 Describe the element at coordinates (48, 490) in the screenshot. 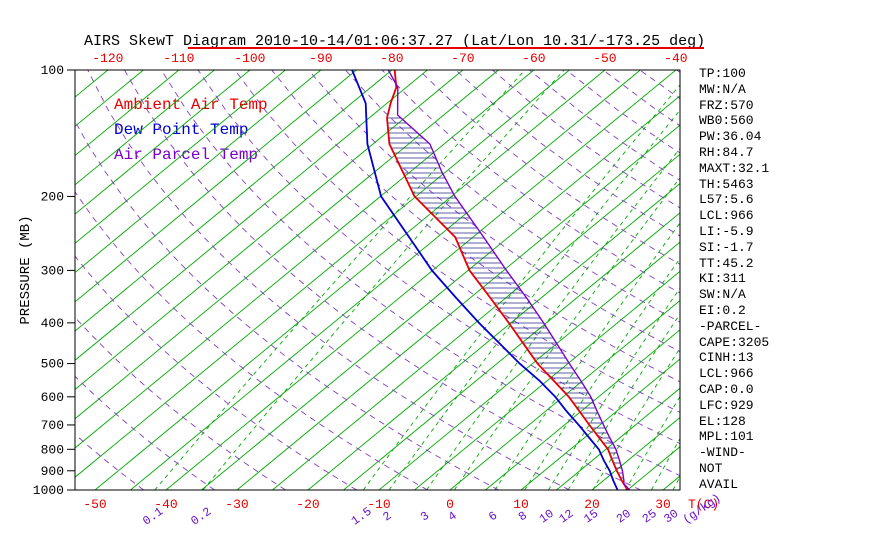

I see `pressure-tick-label: 1000` at that location.